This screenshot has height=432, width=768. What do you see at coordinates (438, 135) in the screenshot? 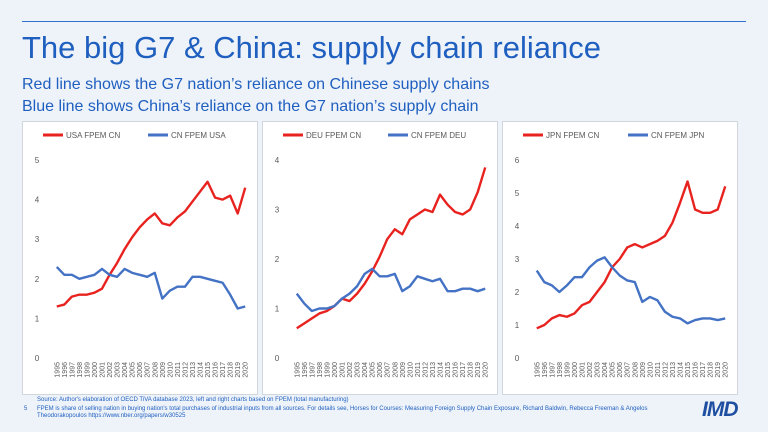
I see `legend-label: CN FPEM DEU` at bounding box center [438, 135].